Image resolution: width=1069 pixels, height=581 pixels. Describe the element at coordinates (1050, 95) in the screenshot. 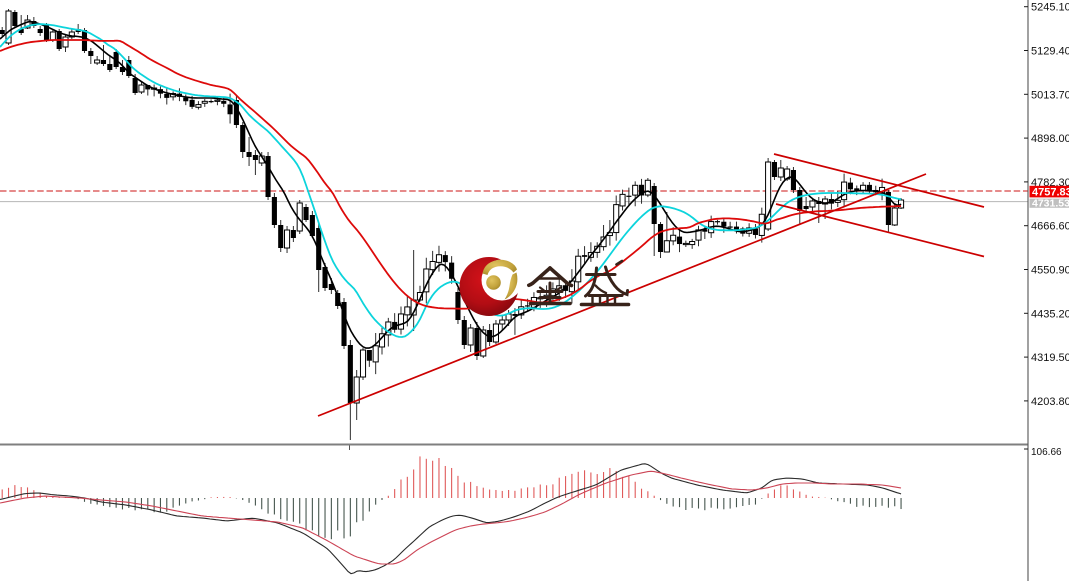

I see `svg-text: 5013.70` at that location.